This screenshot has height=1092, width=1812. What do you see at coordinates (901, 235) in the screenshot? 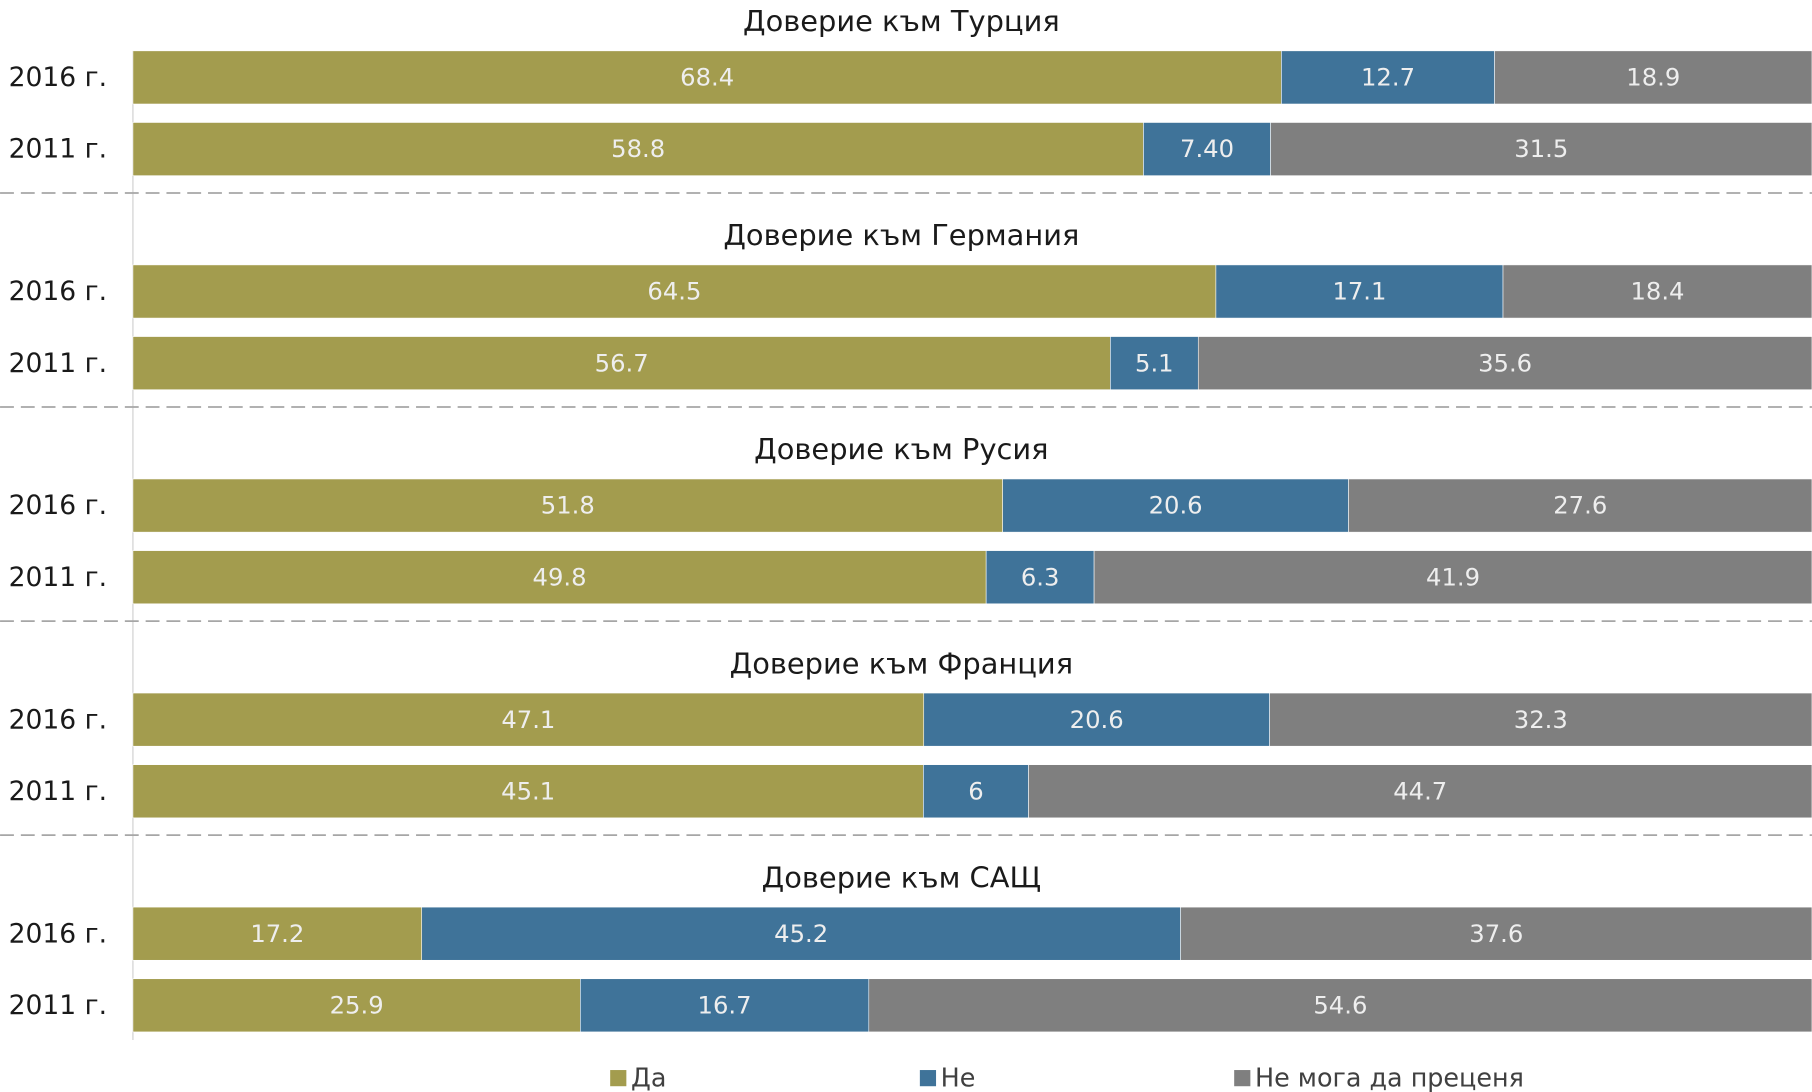
I see `group-title: Доверие към Германия` at bounding box center [901, 235].